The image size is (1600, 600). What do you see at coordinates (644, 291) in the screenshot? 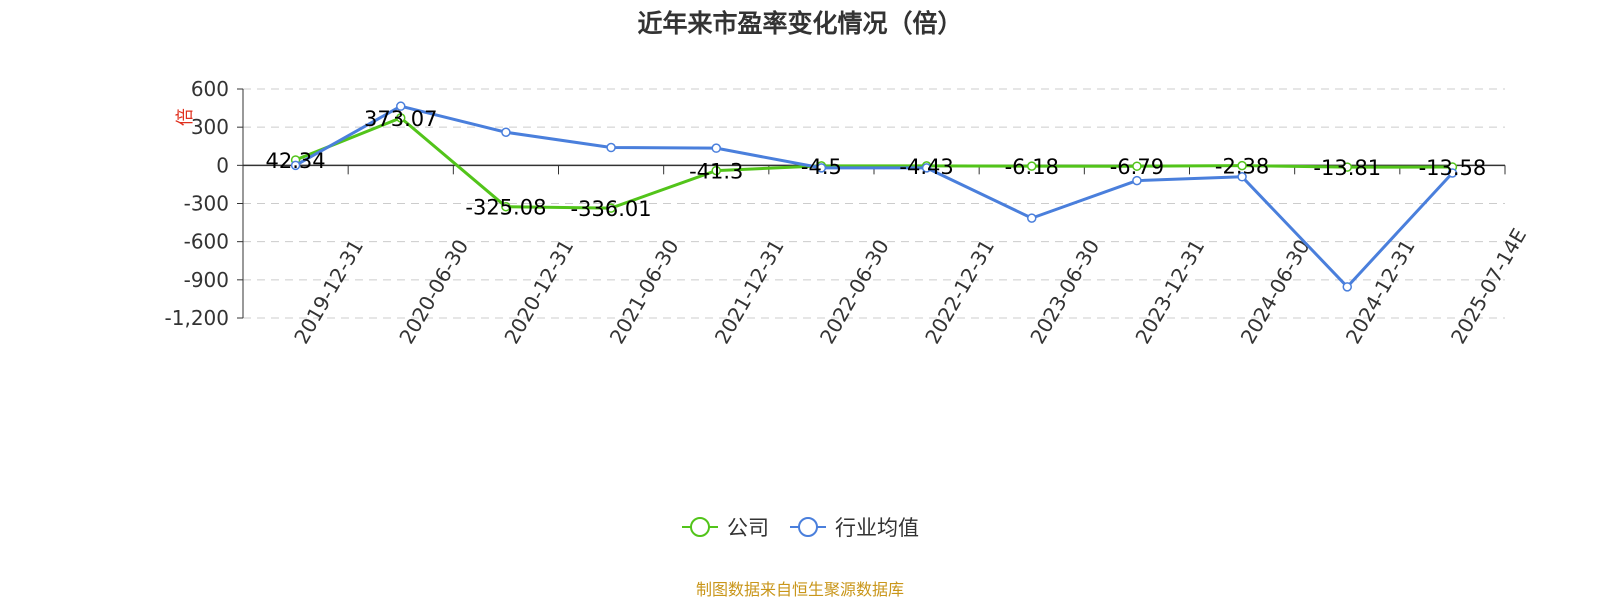
I see `x-tick-label: 2021-06-30` at bounding box center [644, 291].